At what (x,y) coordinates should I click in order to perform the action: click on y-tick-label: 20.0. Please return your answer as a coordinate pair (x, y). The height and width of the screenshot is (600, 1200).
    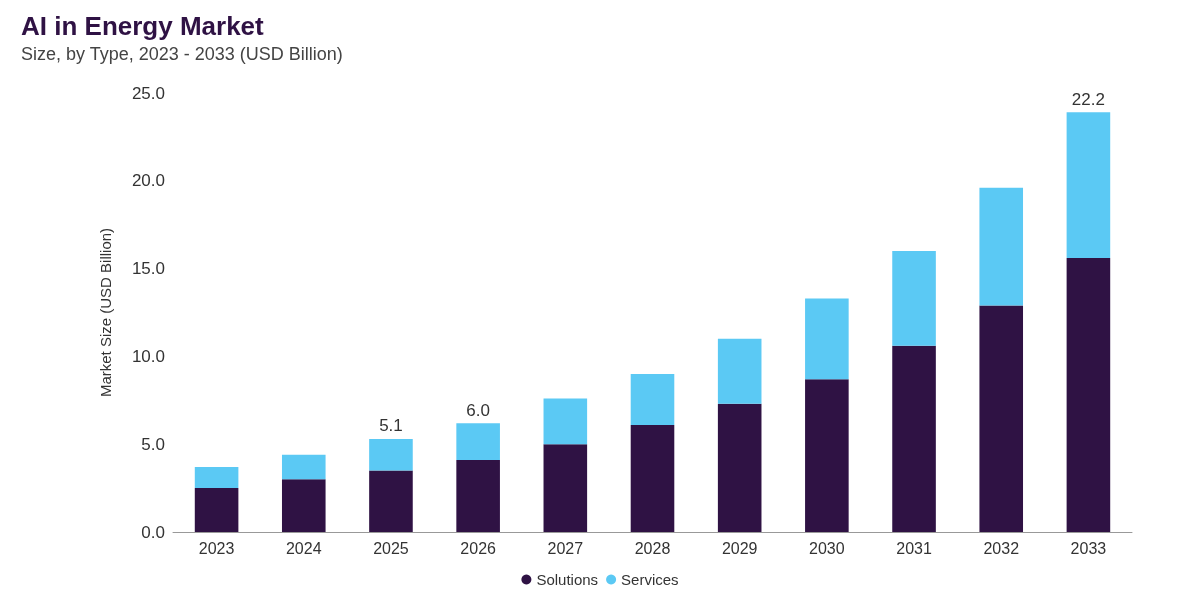
    Looking at the image, I should click on (148, 181).